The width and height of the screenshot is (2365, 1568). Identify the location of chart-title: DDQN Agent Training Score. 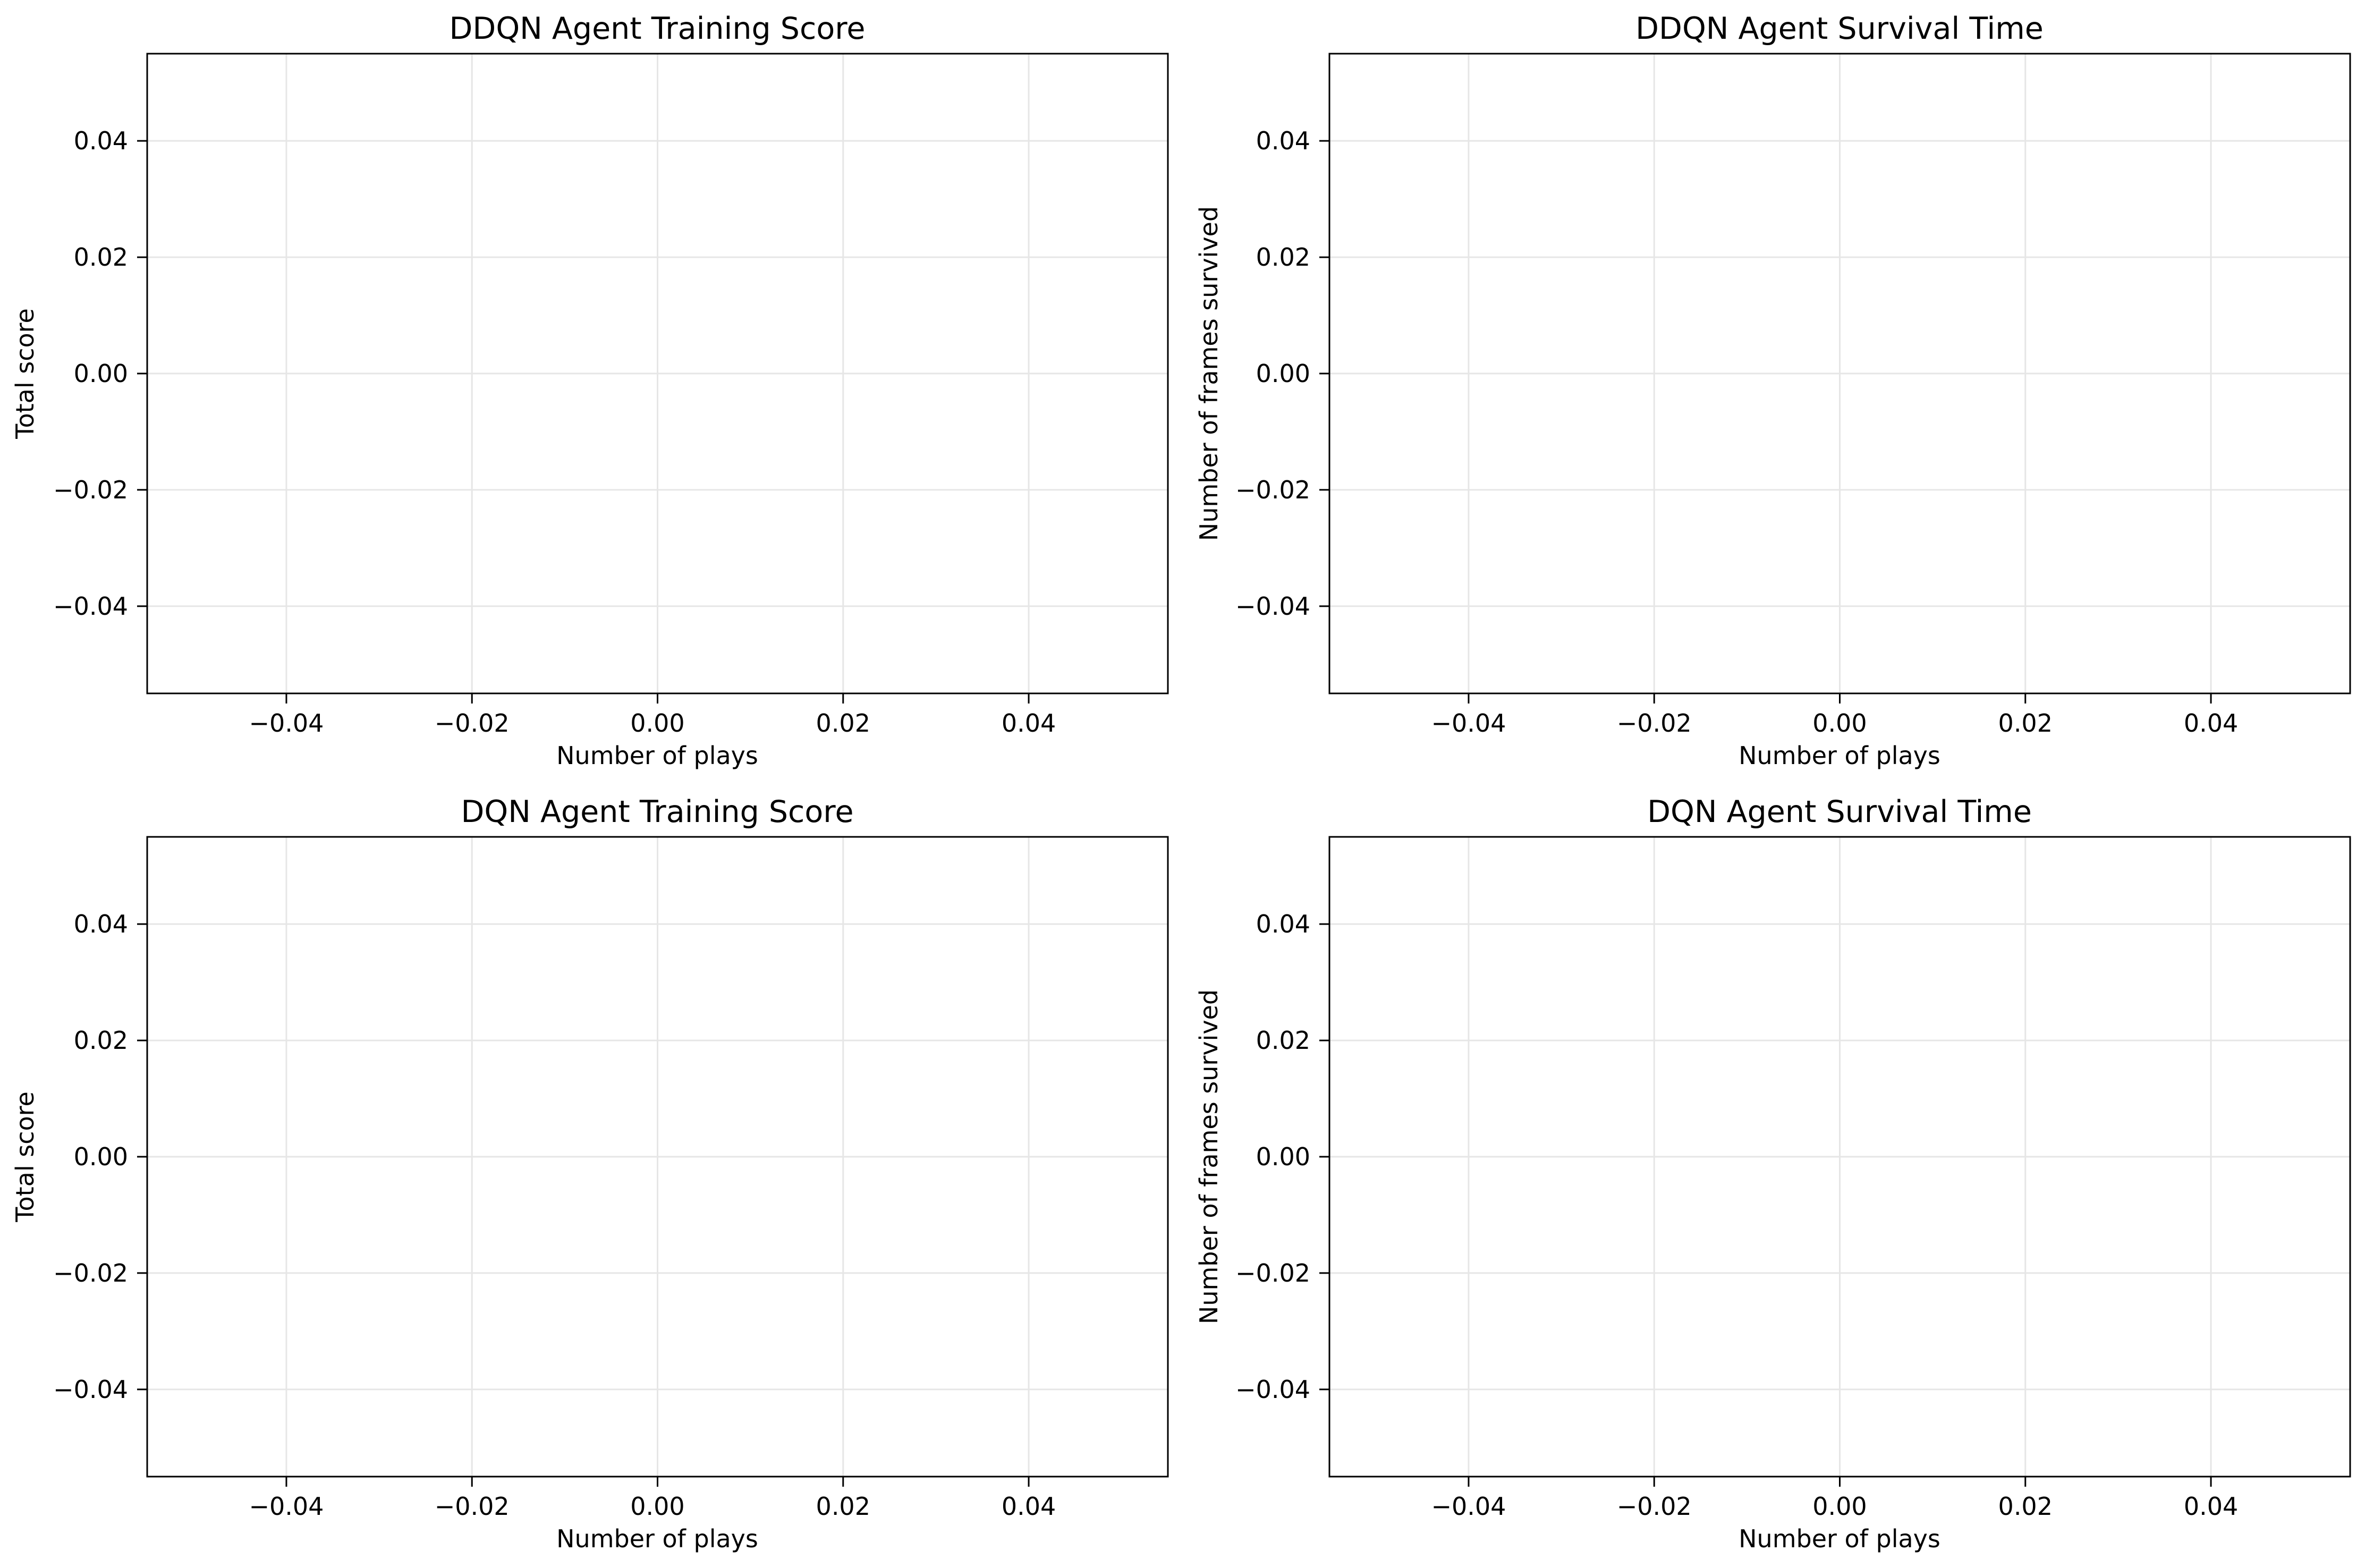
(658, 28).